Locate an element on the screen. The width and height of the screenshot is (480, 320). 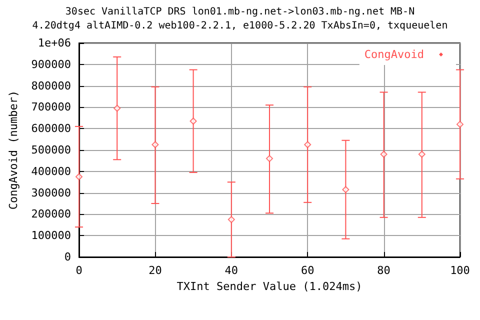
y-tick-label: 200000 is located at coordinates (51, 214).